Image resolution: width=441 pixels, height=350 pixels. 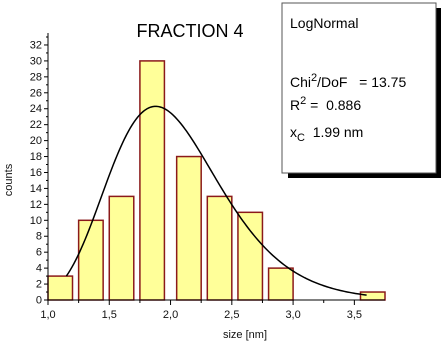 I want to click on x-tick-label-0: 1,0, so click(x=47, y=315).